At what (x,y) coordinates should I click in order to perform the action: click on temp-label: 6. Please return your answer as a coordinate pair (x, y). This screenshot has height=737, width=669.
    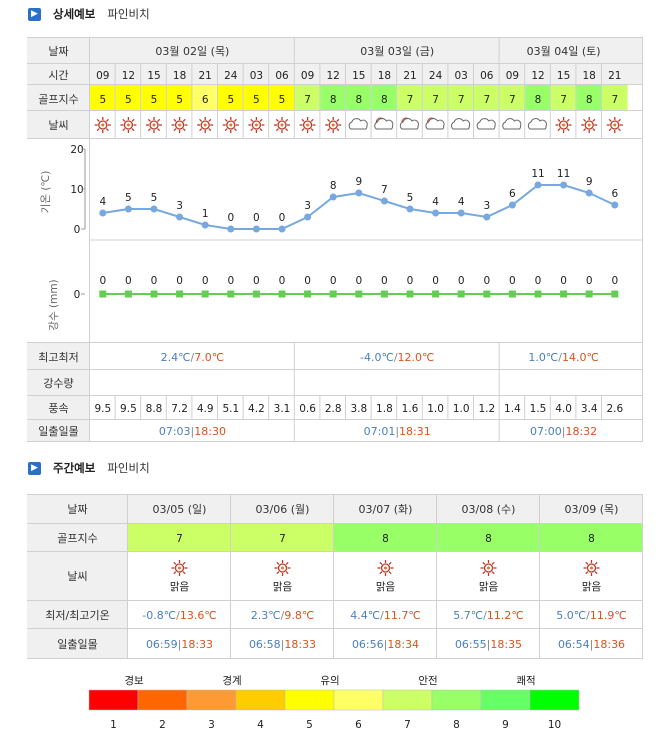
    Looking at the image, I should click on (614, 194).